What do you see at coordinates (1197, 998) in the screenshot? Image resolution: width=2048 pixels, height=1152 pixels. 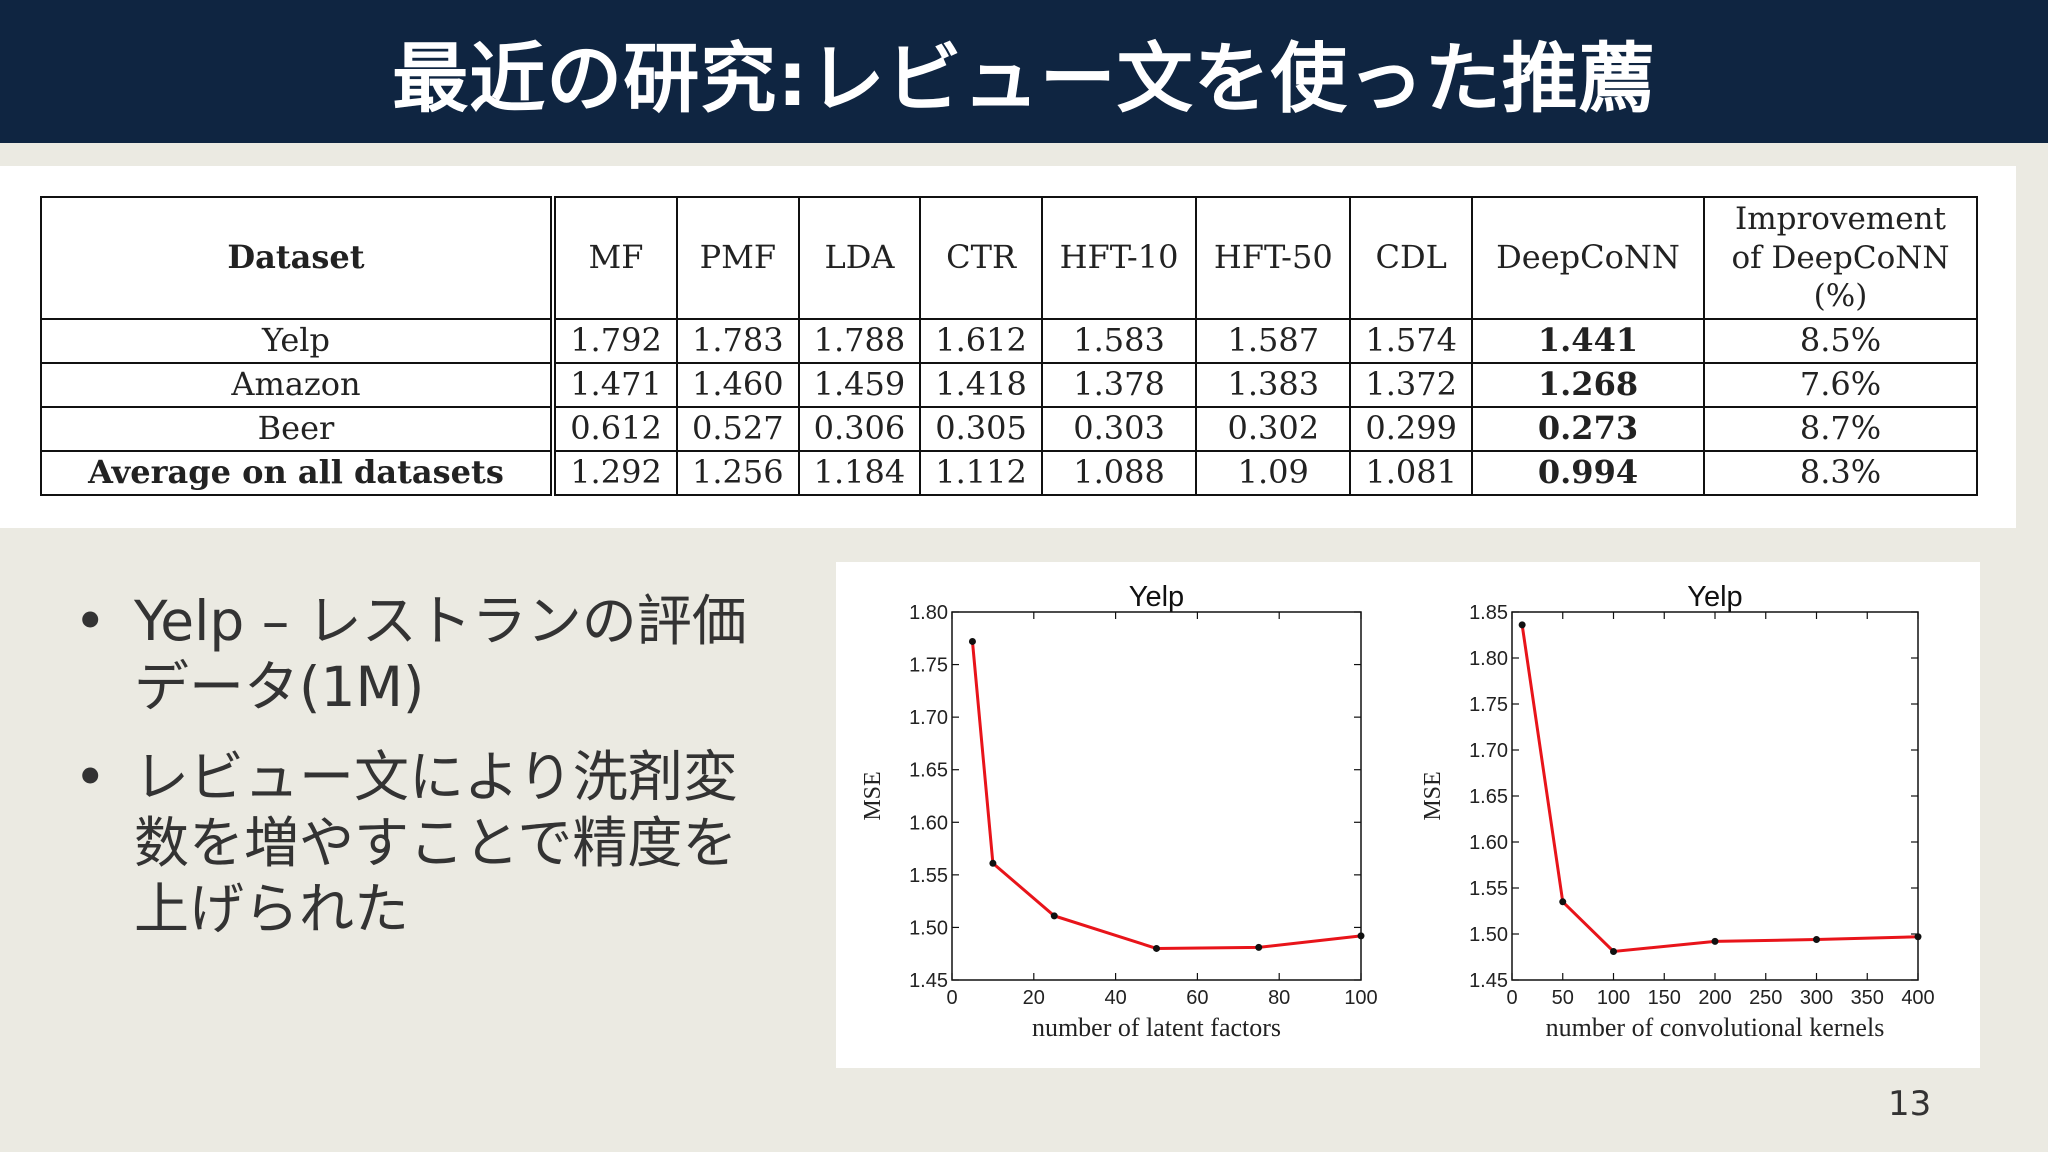 I see `x-tick-label: 60` at bounding box center [1197, 998].